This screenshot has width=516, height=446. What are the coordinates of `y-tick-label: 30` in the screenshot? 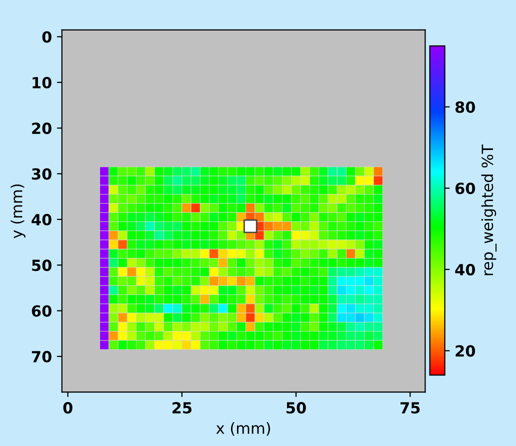 It's located at (42, 174).